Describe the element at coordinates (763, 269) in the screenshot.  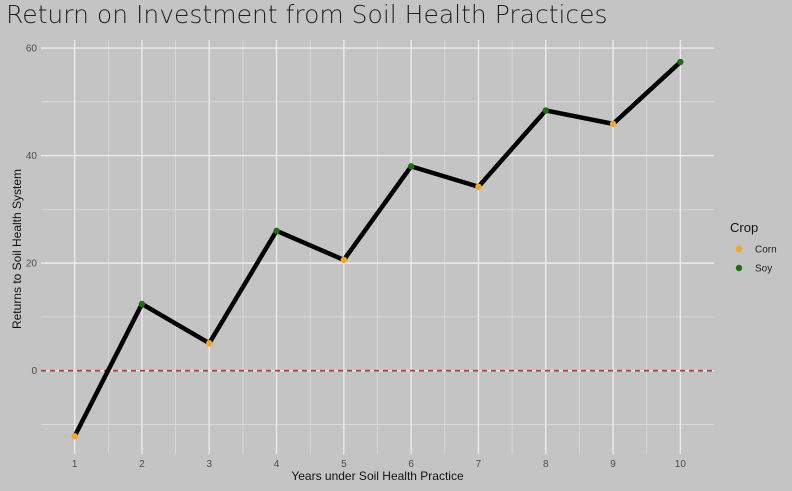
I see `legend-label-soy: Soy` at that location.